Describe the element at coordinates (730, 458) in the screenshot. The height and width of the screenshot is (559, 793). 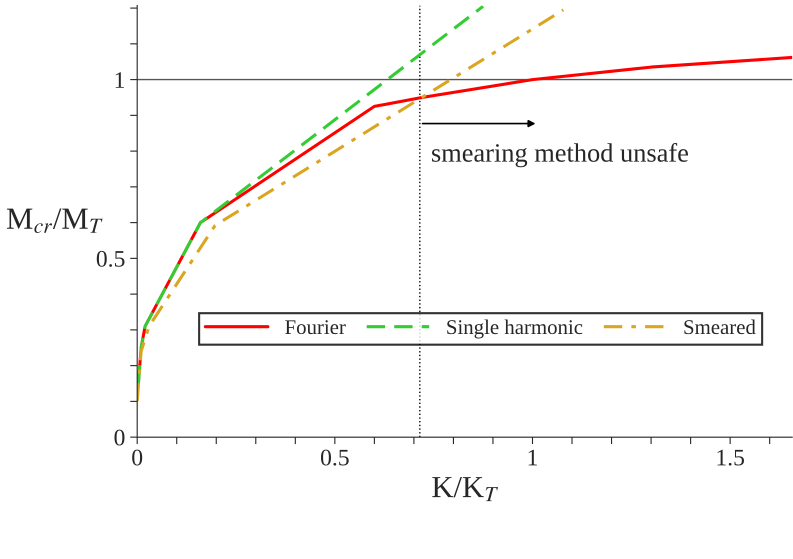
I see `x-tick-label: 1.5` at that location.